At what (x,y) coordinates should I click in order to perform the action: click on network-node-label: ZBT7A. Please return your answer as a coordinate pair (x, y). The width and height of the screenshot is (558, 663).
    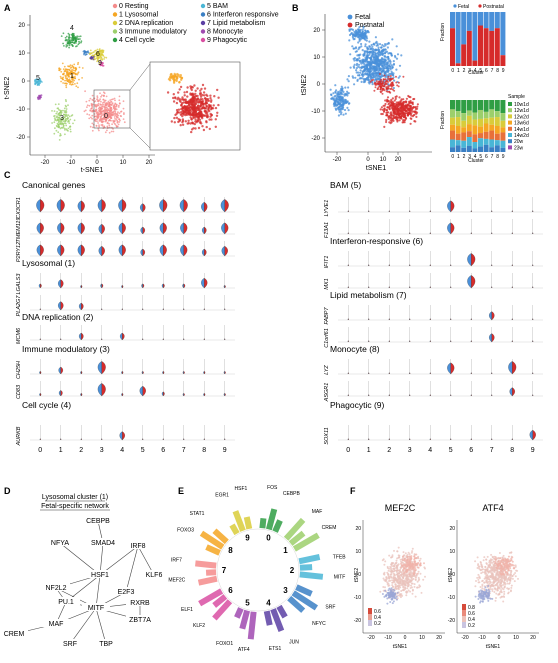
    Looking at the image, I should click on (140, 620).